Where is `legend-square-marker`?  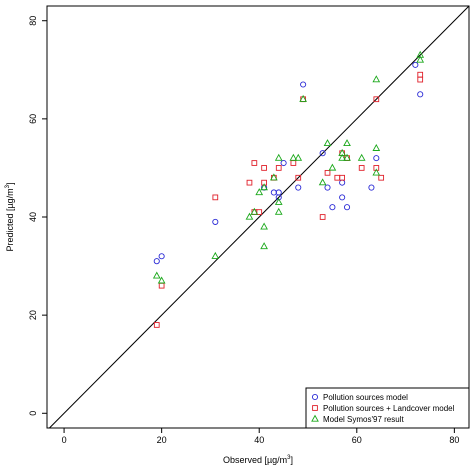 legend-square-marker is located at coordinates (315, 408).